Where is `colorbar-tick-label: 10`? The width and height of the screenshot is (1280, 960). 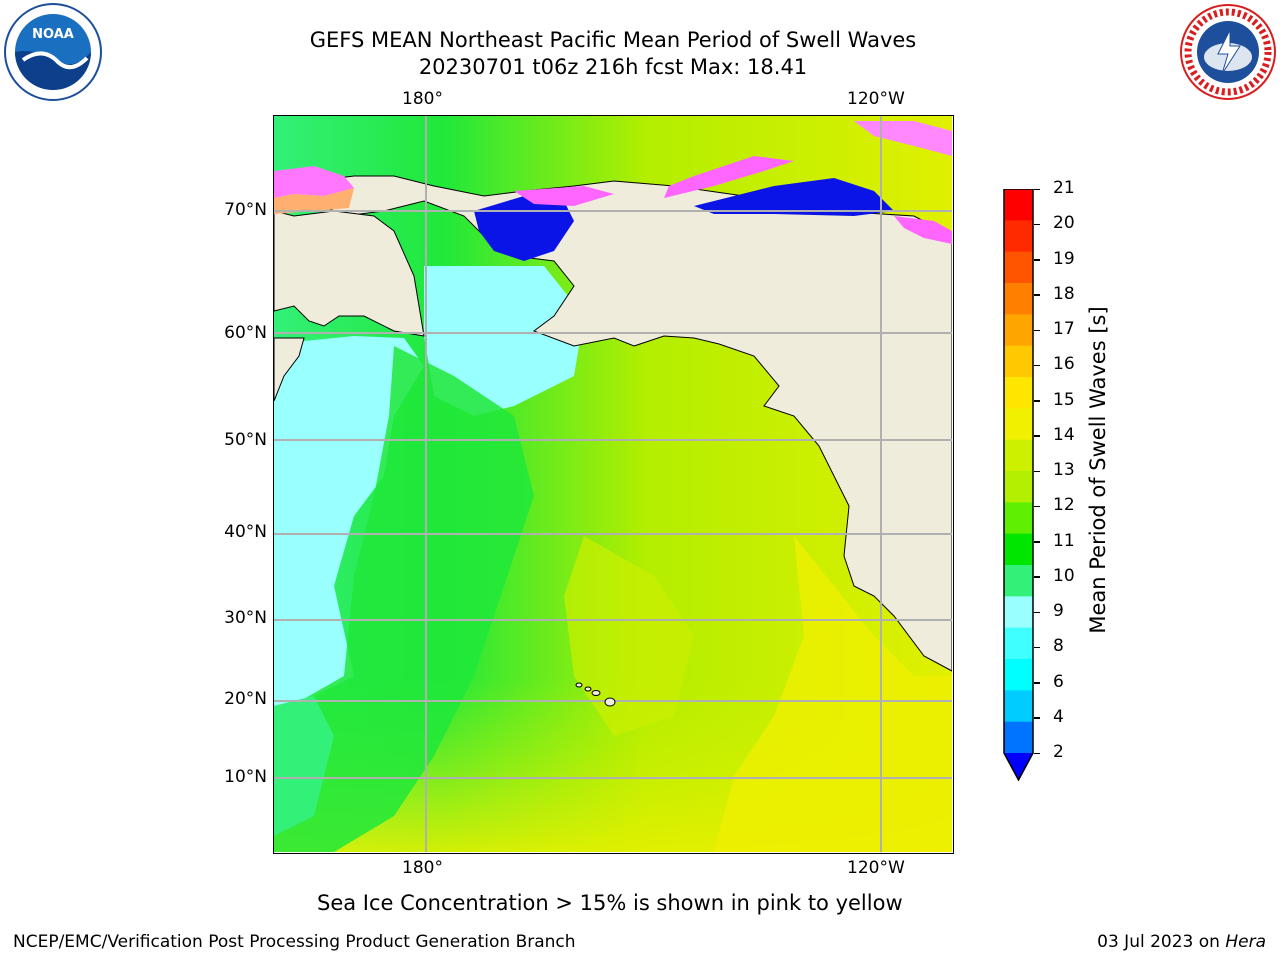 colorbar-tick-label: 10 is located at coordinates (1064, 575).